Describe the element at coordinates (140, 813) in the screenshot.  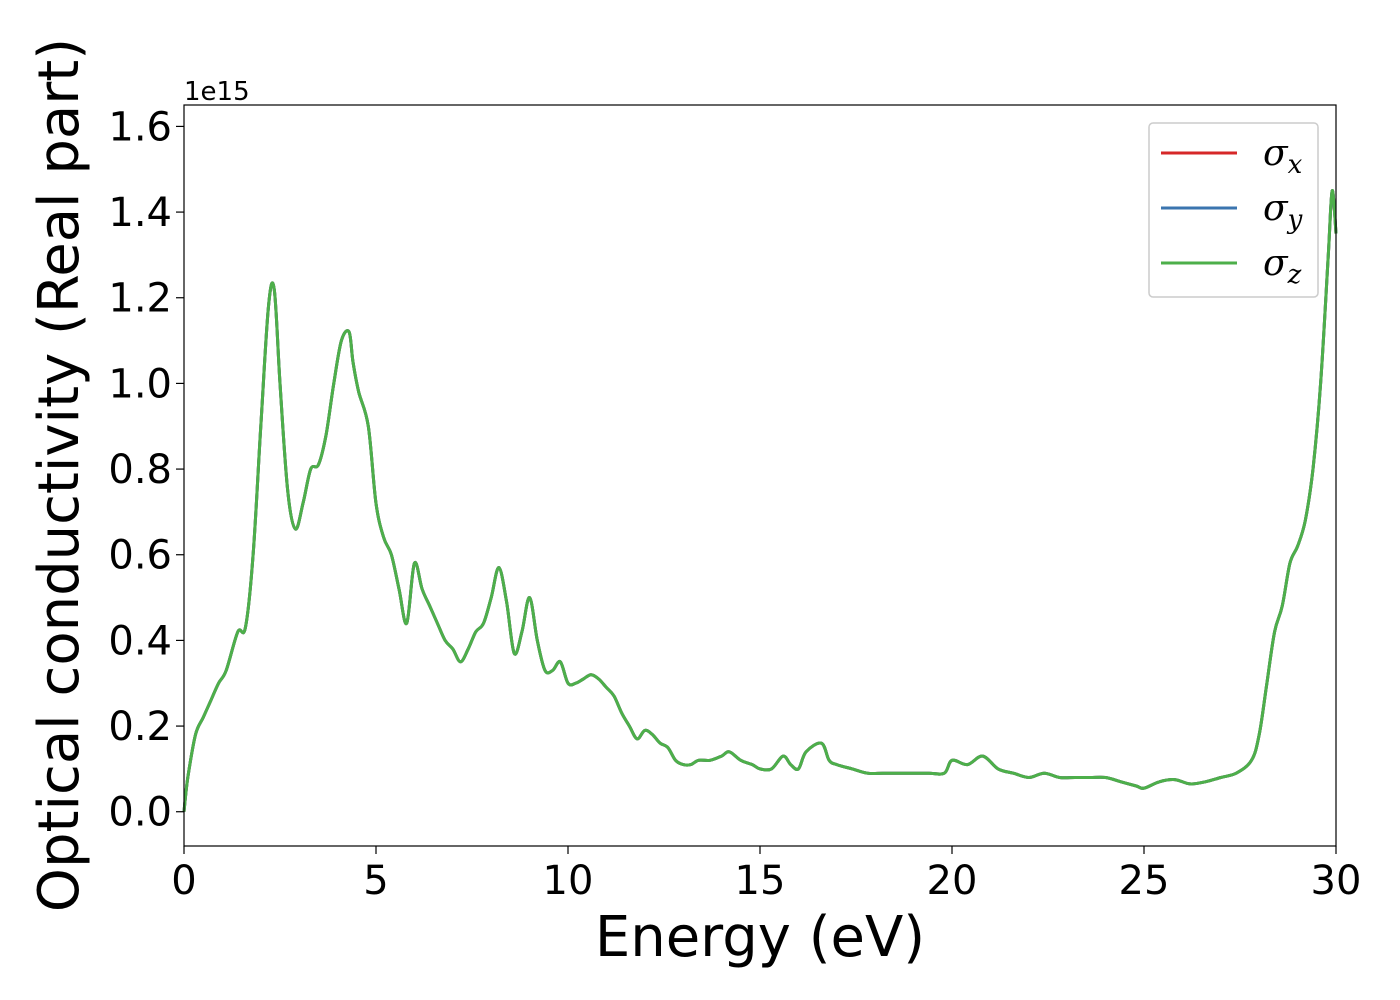
I see `y-tick-label: 0.0` at that location.